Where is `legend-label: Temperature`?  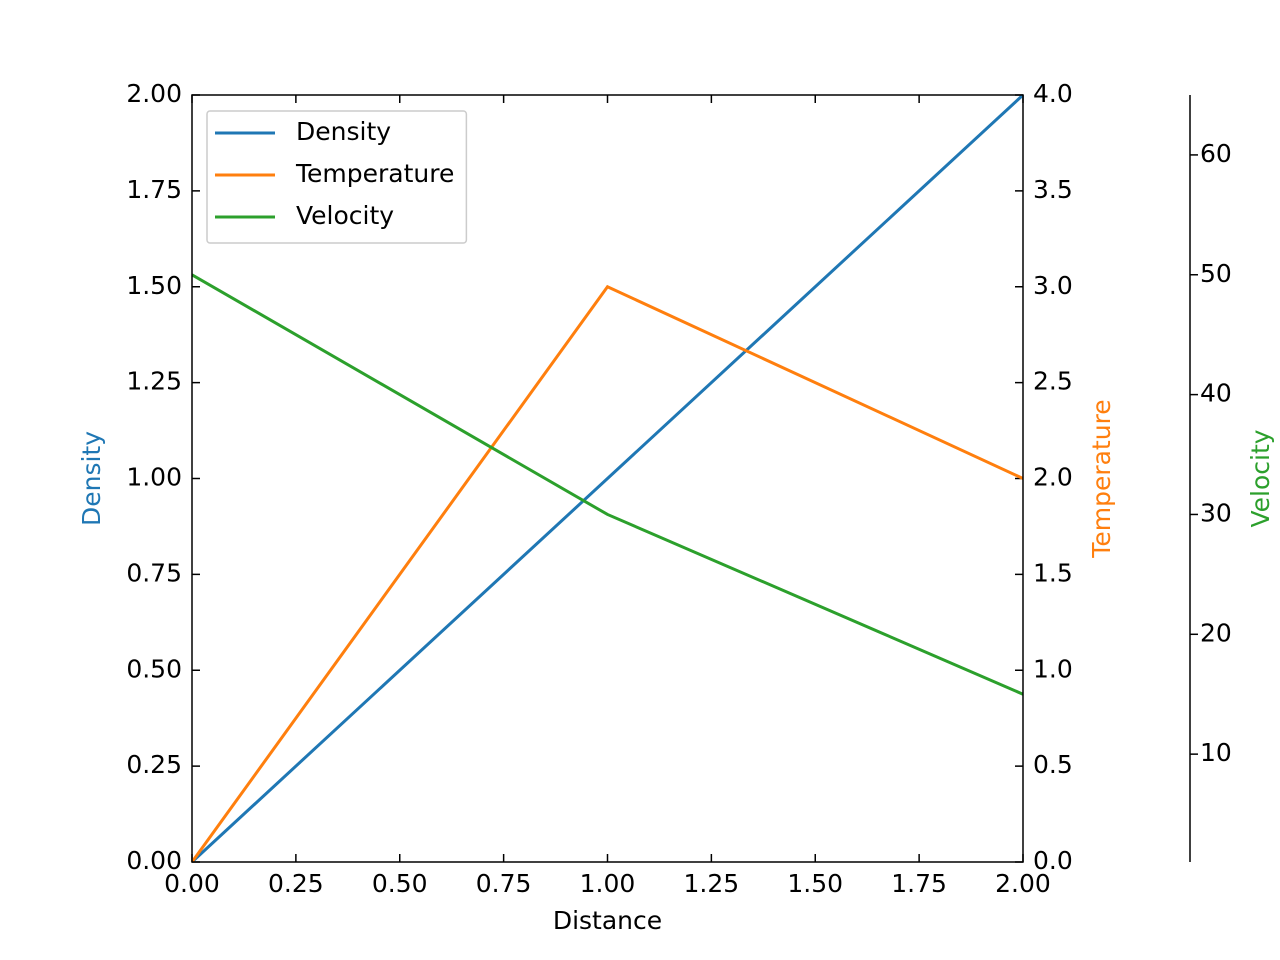
legend-label: Temperature is located at coordinates (374, 173).